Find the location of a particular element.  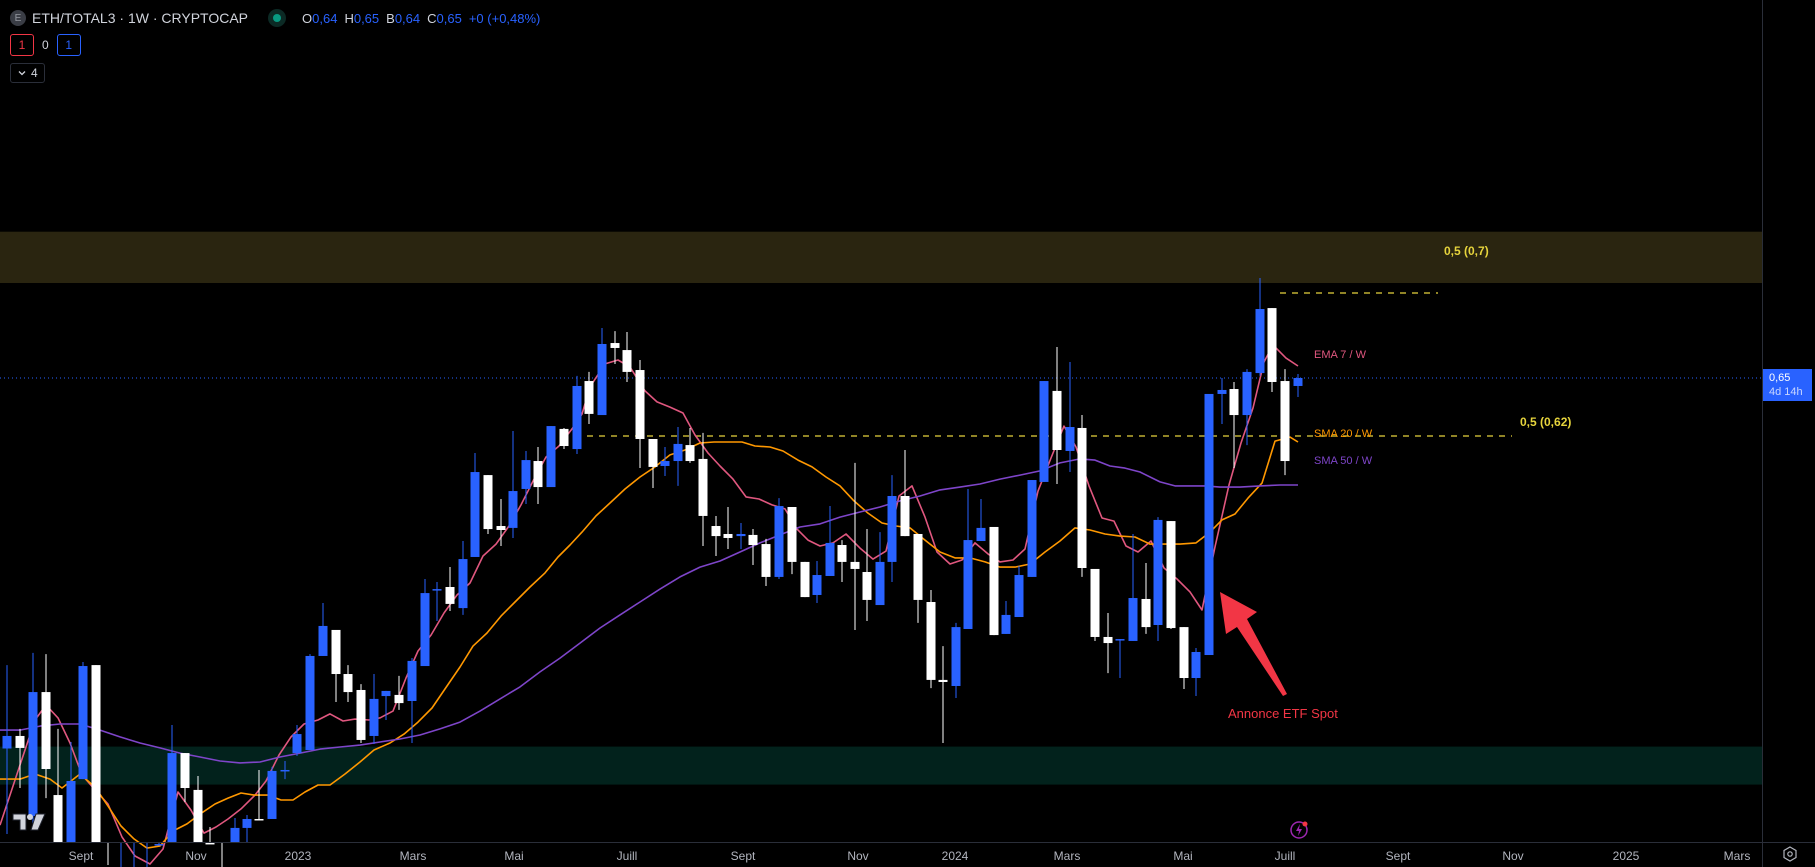

market-status-icon is located at coordinates (277, 18).